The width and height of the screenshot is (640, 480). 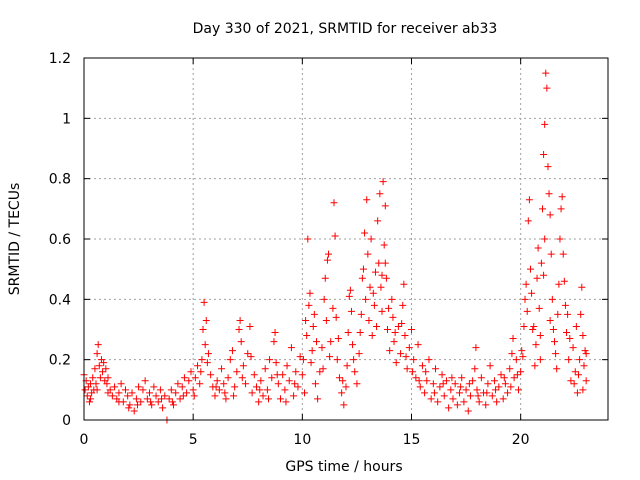 What do you see at coordinates (84, 440) in the screenshot?
I see `x-tick-label: 0` at bounding box center [84, 440].